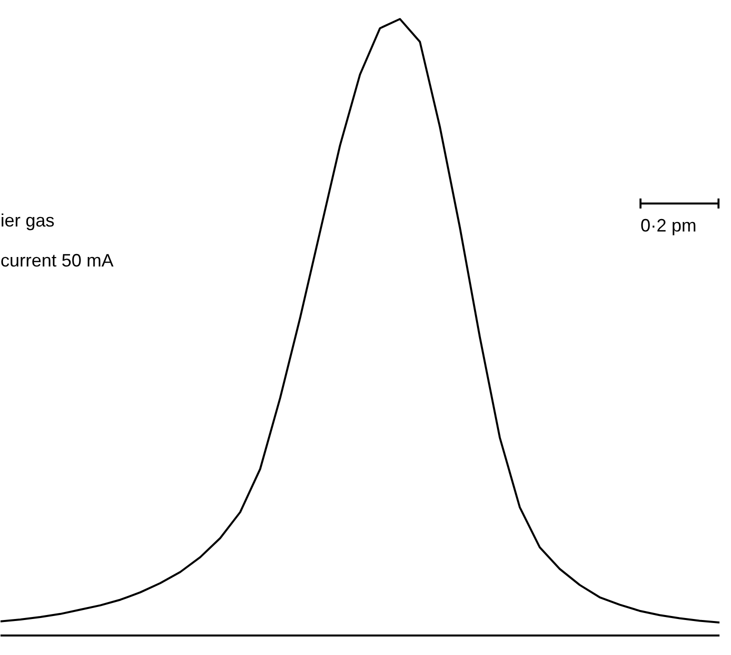 Image resolution: width=731 pixels, height=655 pixels. What do you see at coordinates (27, 220) in the screenshot?
I see `annotation: ier gas` at bounding box center [27, 220].